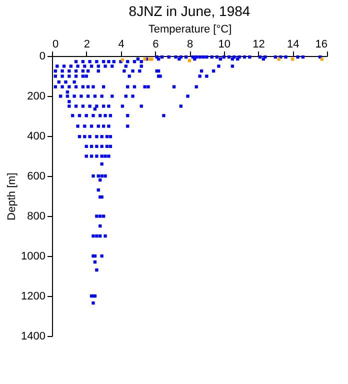 Image resolution: width=348 pixels, height=384 pixels. Describe the element at coordinates (55, 44) in the screenshot. I see `x-tick-label: 0` at that location.